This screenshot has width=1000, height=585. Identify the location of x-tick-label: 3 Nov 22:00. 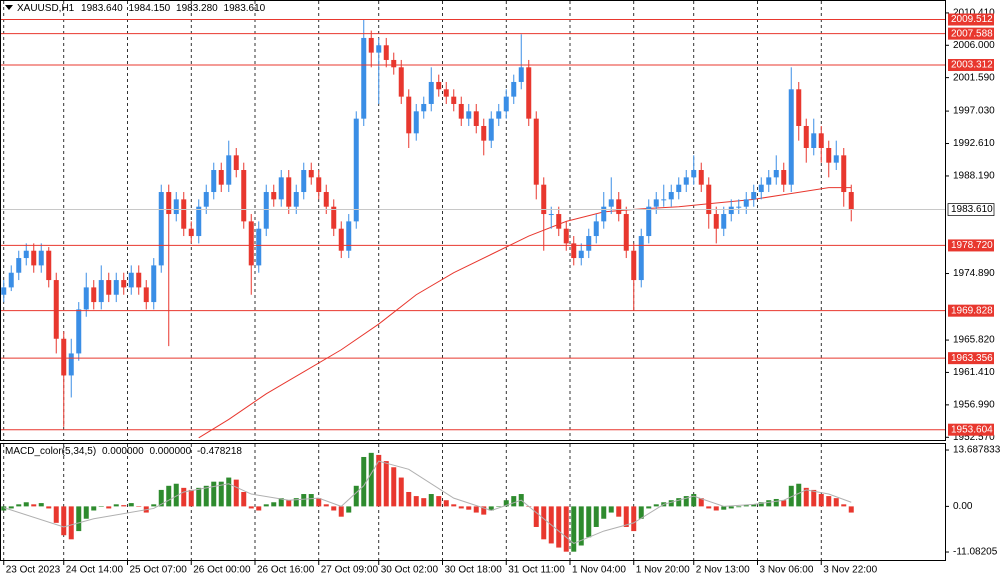
(850, 570).